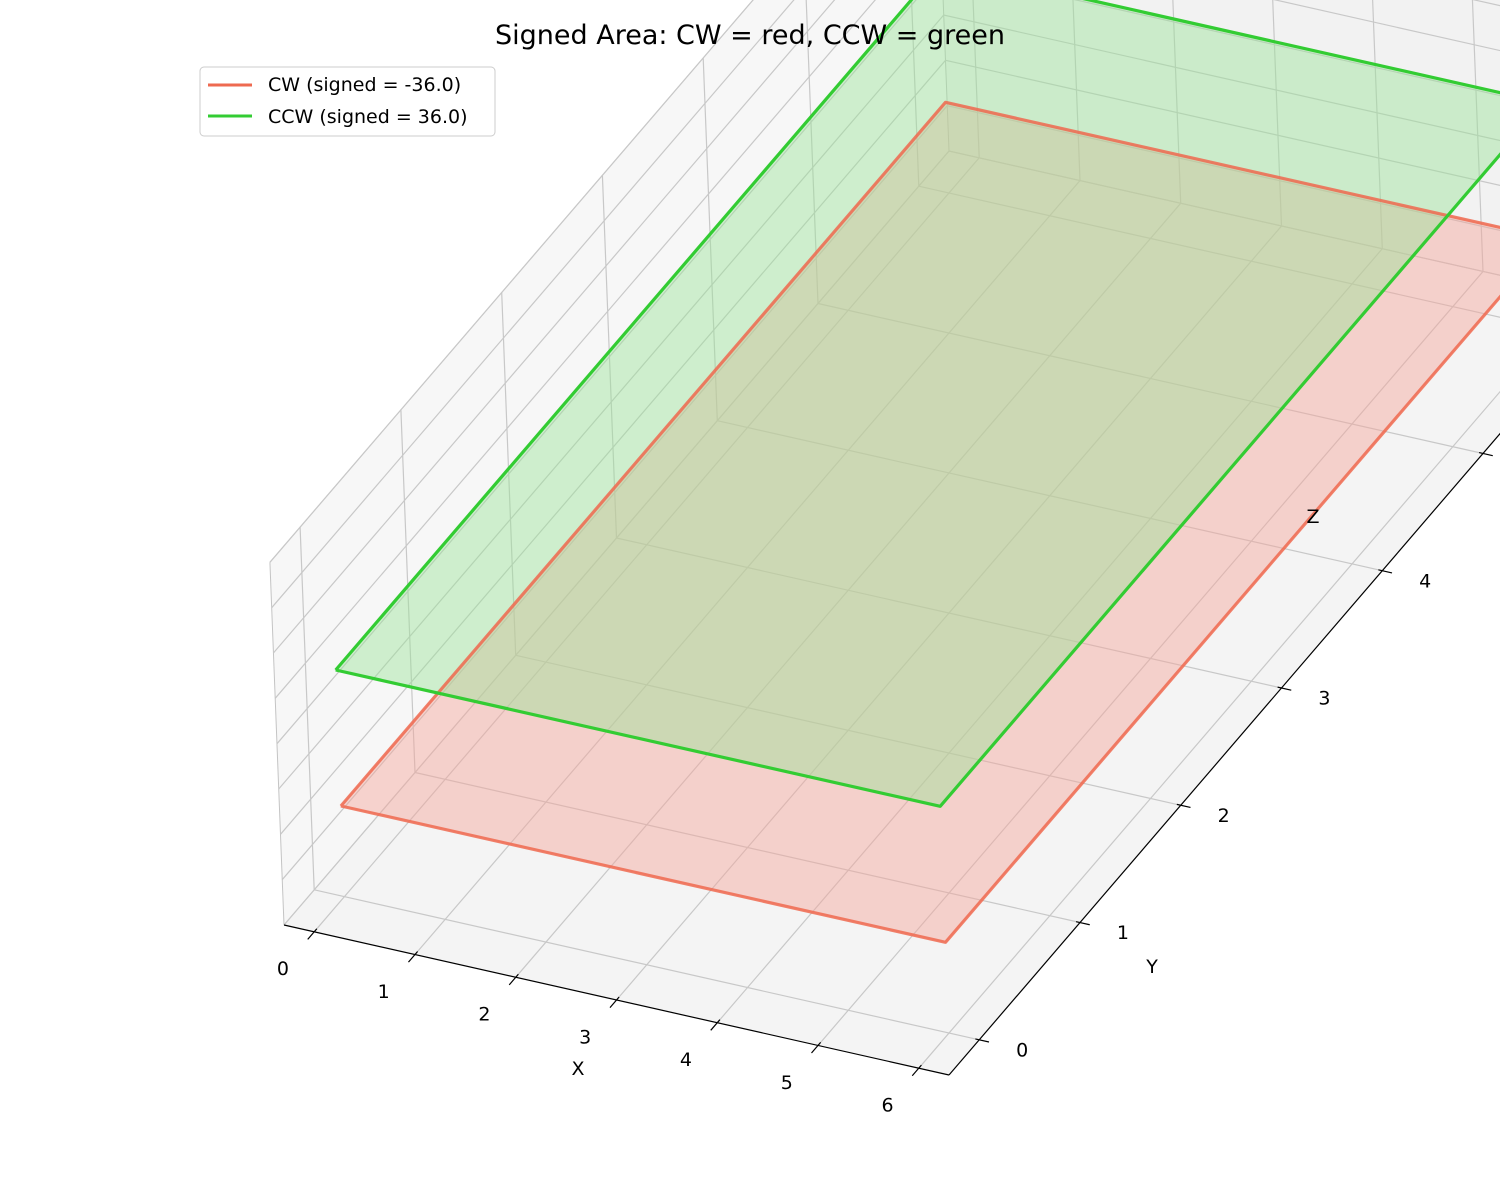 Image resolution: width=1500 pixels, height=1200 pixels. What do you see at coordinates (484, 1015) in the screenshot?
I see `x-tick-label: 2` at bounding box center [484, 1015].